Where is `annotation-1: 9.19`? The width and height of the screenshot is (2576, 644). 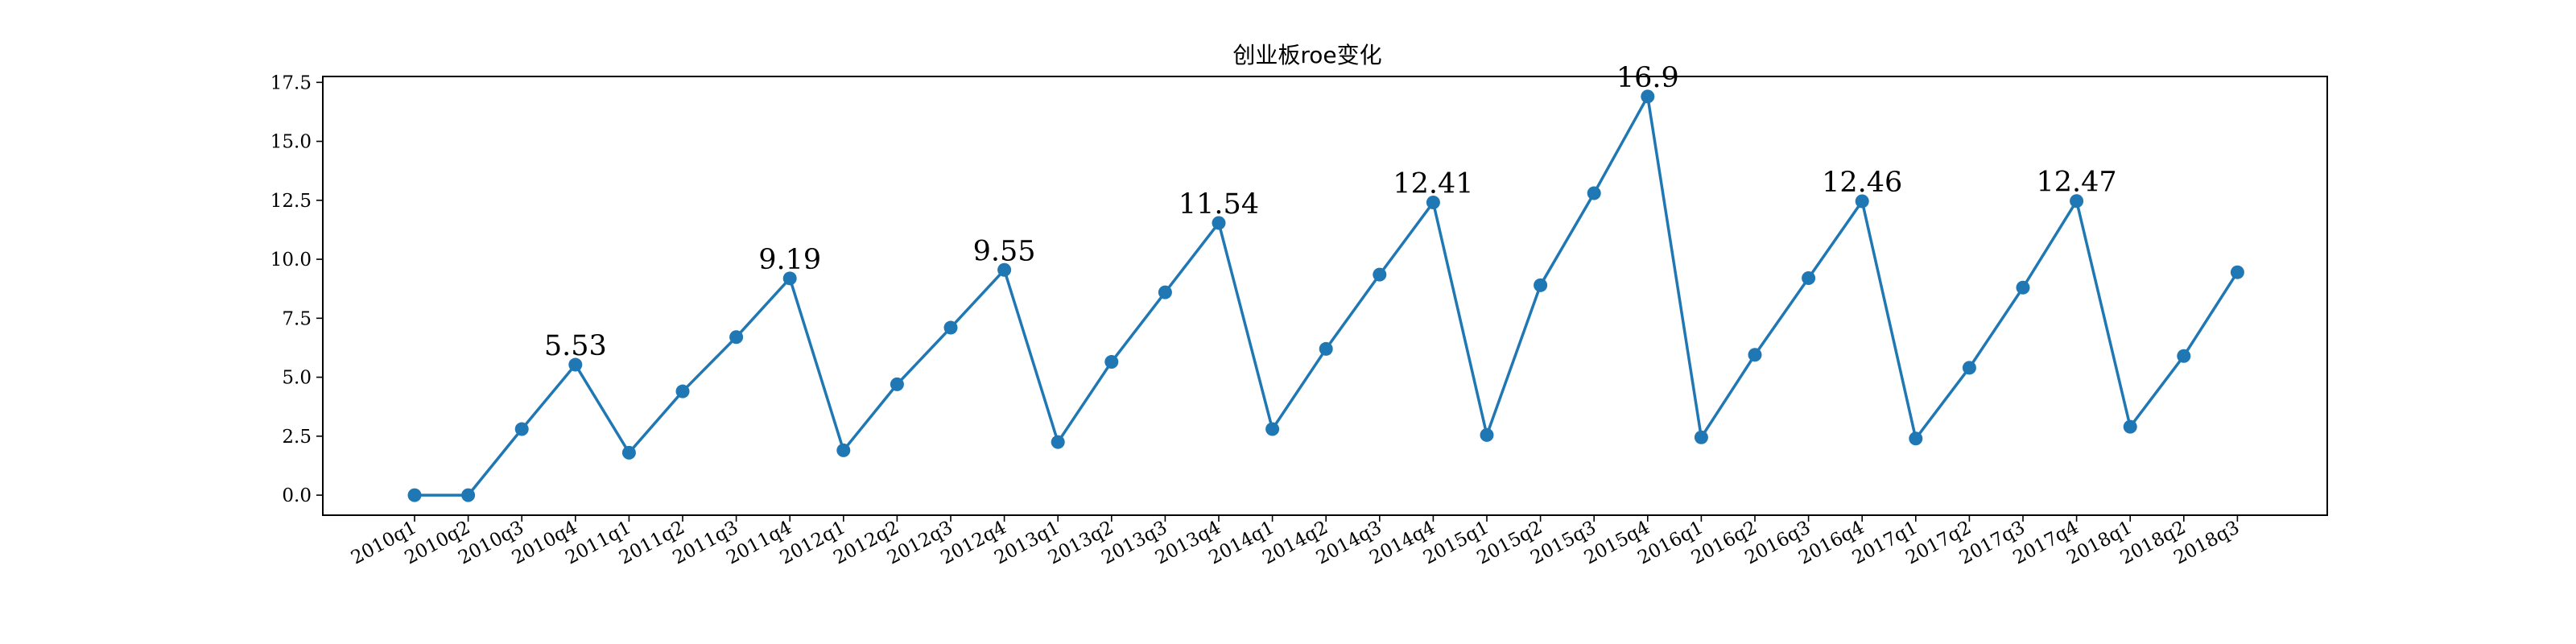 annotation-1: 9.19 is located at coordinates (789, 260).